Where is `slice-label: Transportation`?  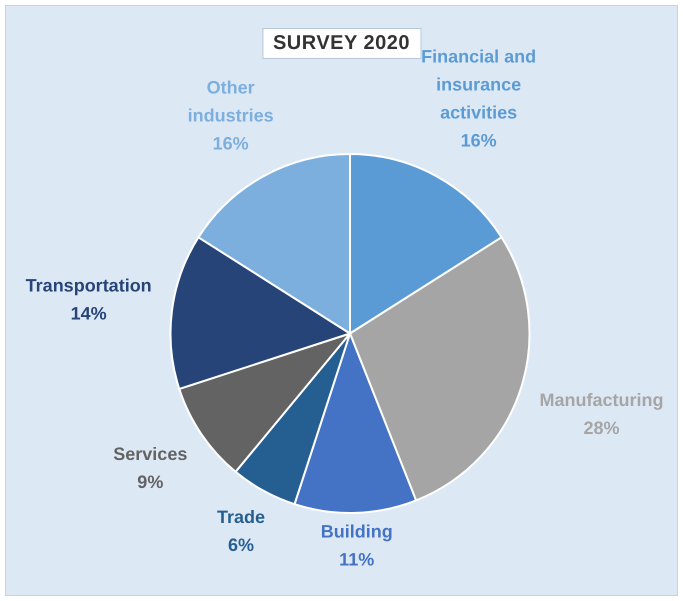 slice-label: Transportation is located at coordinates (89, 285).